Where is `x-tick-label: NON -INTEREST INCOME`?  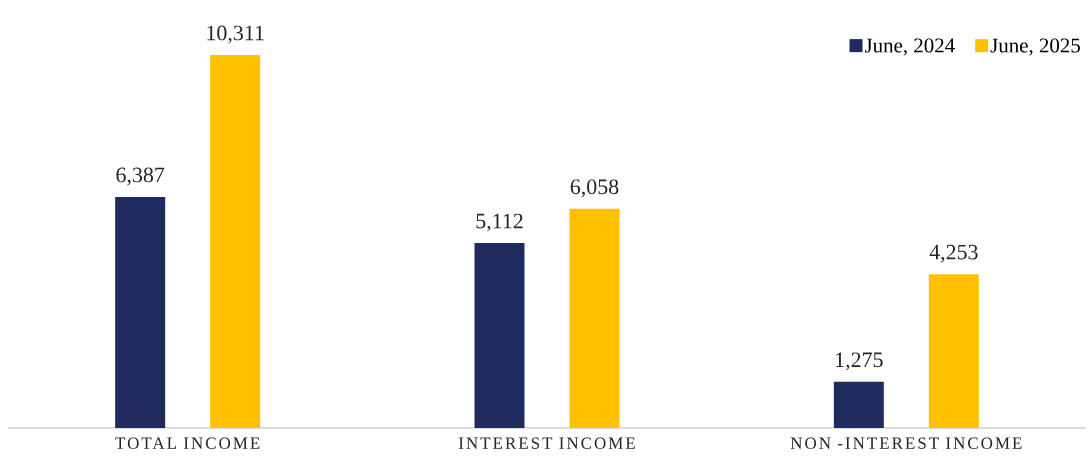 x-tick-label: NON -INTEREST INCOME is located at coordinates (906, 443).